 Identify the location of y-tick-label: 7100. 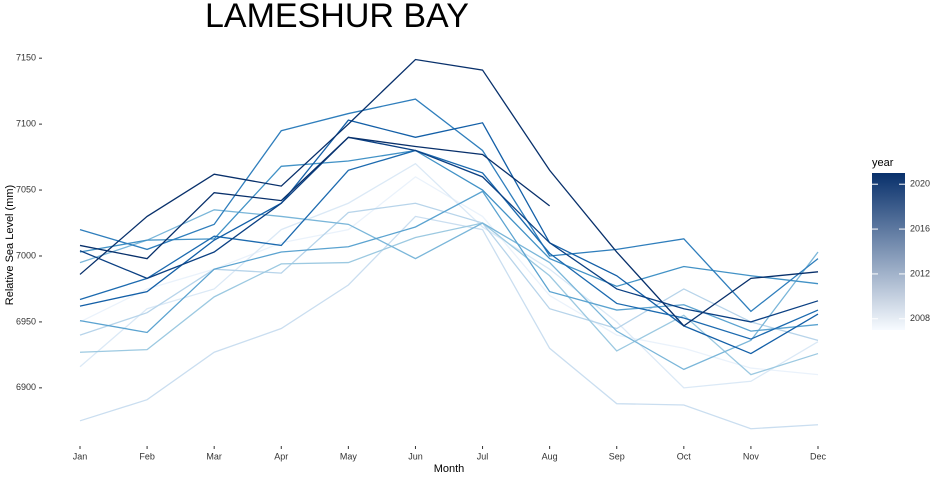
(26, 123).